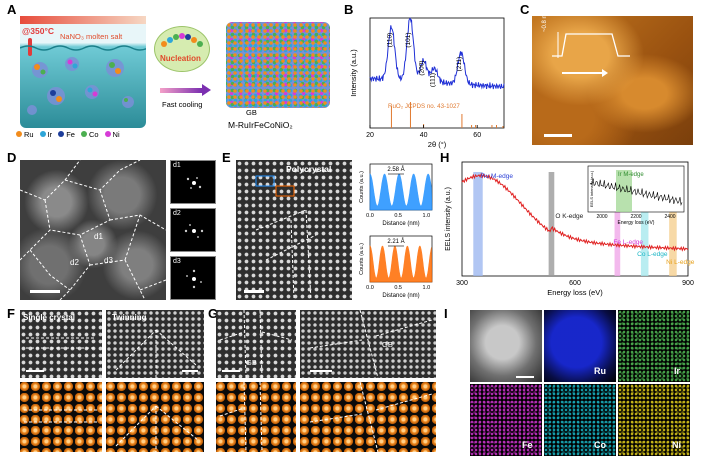 This screenshot has width=705, height=460. What do you see at coordinates (93, 230) in the screenshot?
I see `tem-image-d: d1 d2 d3` at bounding box center [93, 230].